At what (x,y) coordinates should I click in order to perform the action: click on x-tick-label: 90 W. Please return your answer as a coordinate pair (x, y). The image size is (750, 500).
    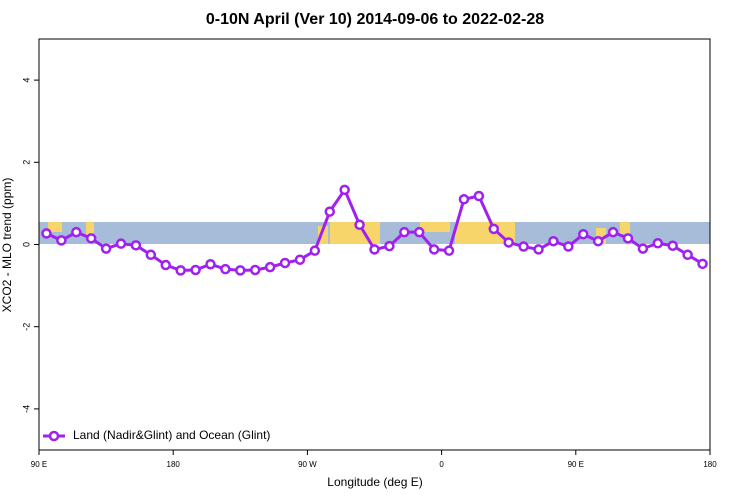
    Looking at the image, I should click on (307, 464).